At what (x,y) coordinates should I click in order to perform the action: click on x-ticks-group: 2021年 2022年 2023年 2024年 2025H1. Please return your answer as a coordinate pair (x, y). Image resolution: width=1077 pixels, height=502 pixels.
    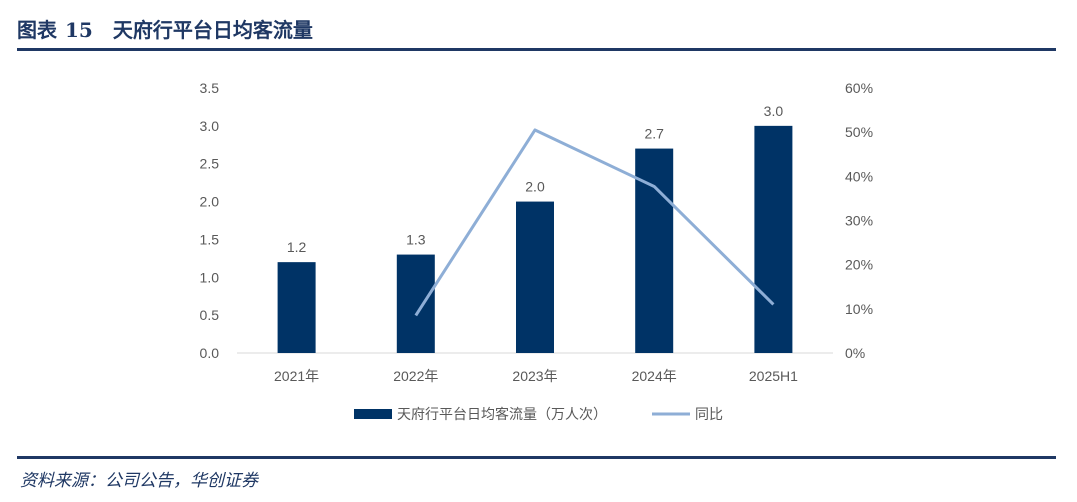
    Looking at the image, I should click on (536, 376).